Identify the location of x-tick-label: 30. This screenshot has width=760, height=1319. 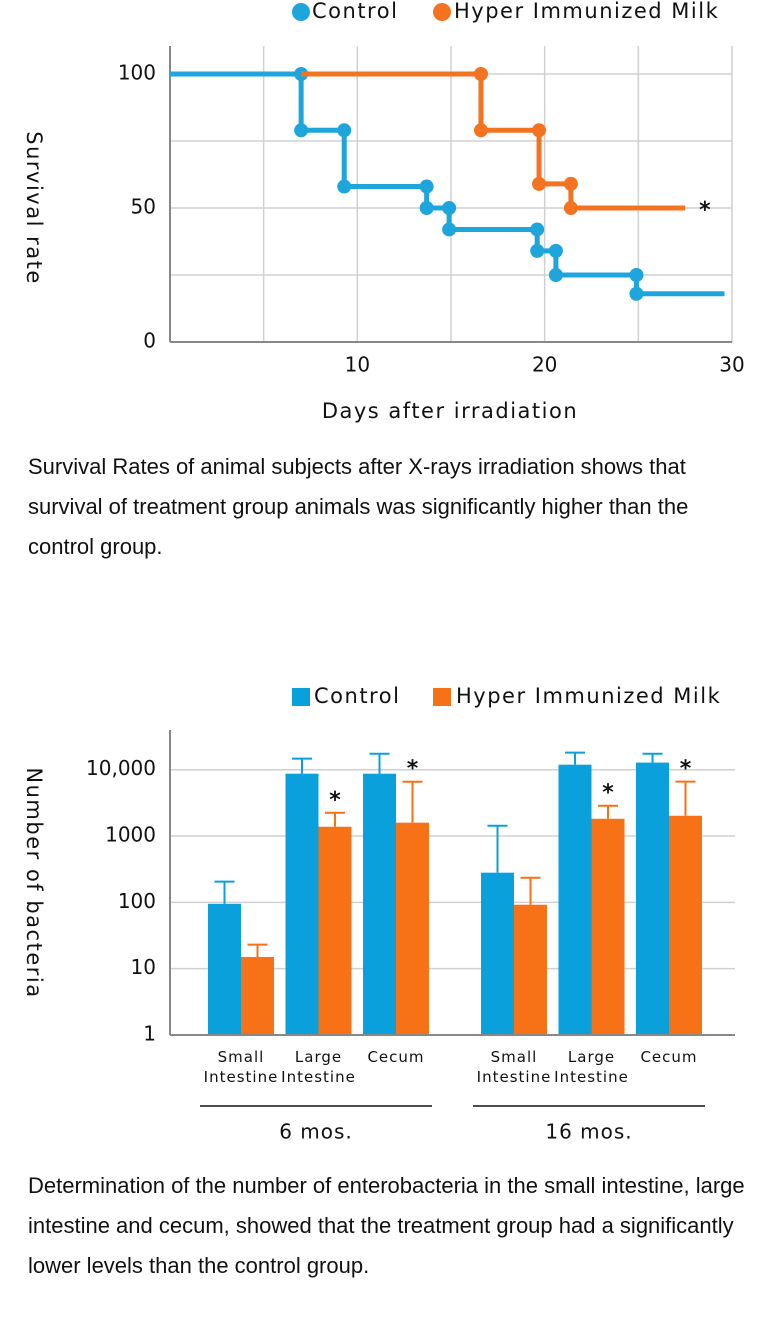
(731, 365).